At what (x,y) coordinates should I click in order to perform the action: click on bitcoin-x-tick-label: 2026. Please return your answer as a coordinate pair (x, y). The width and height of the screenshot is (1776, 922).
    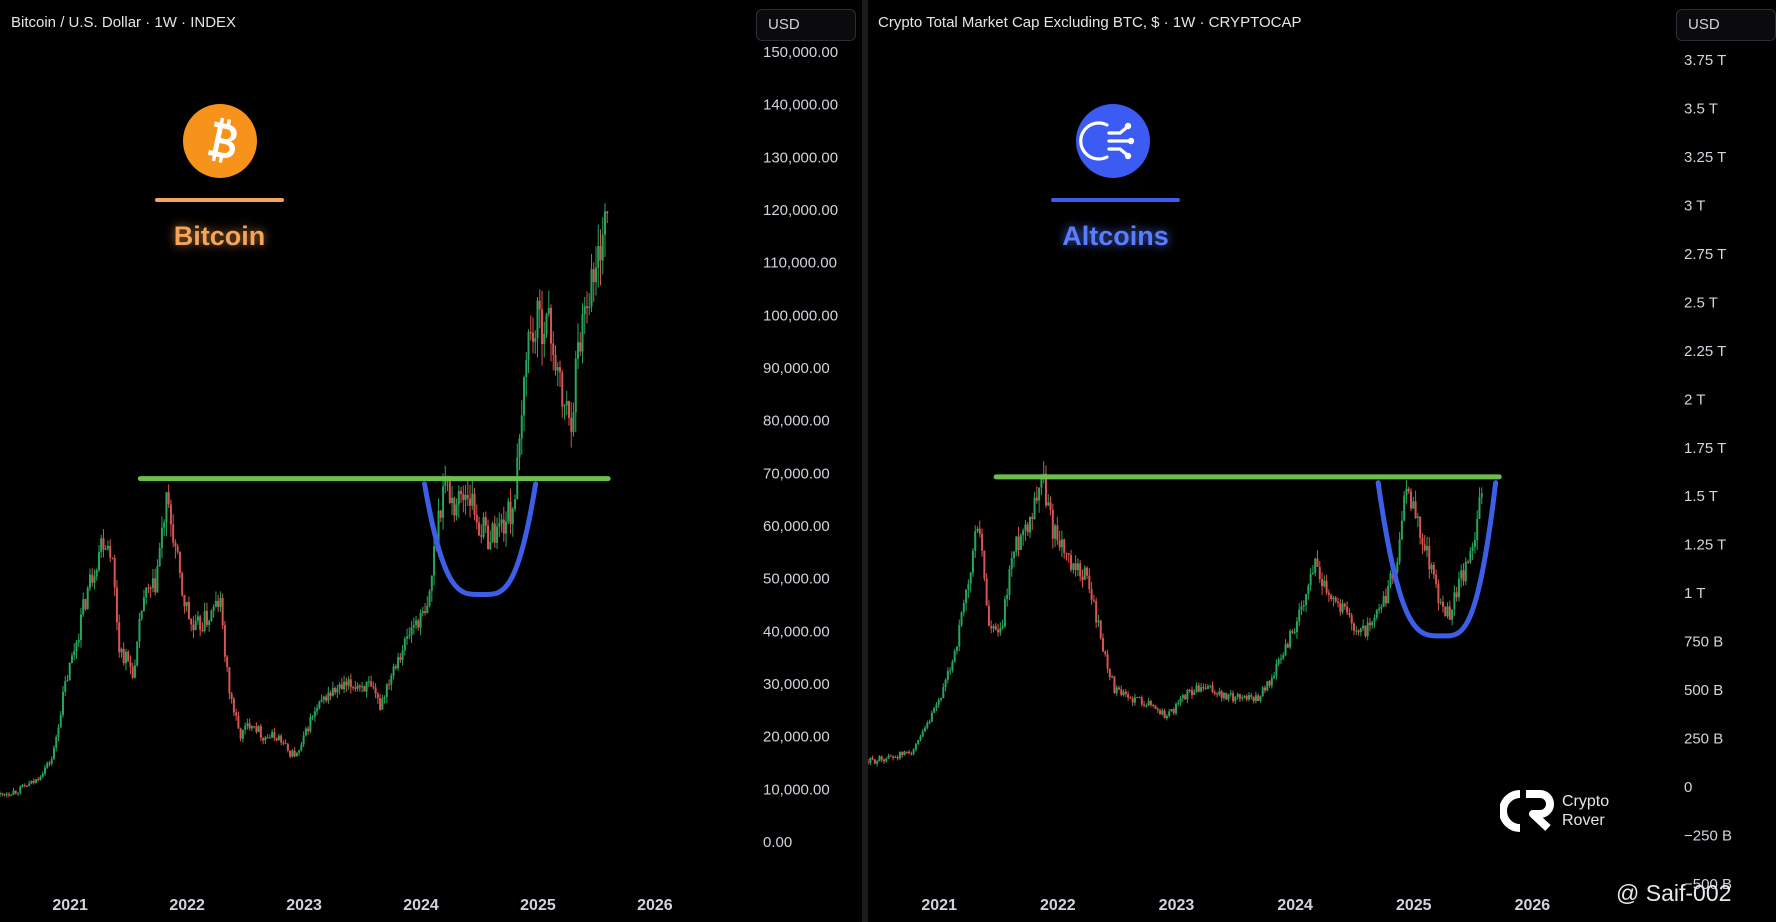
    Looking at the image, I should click on (655, 905).